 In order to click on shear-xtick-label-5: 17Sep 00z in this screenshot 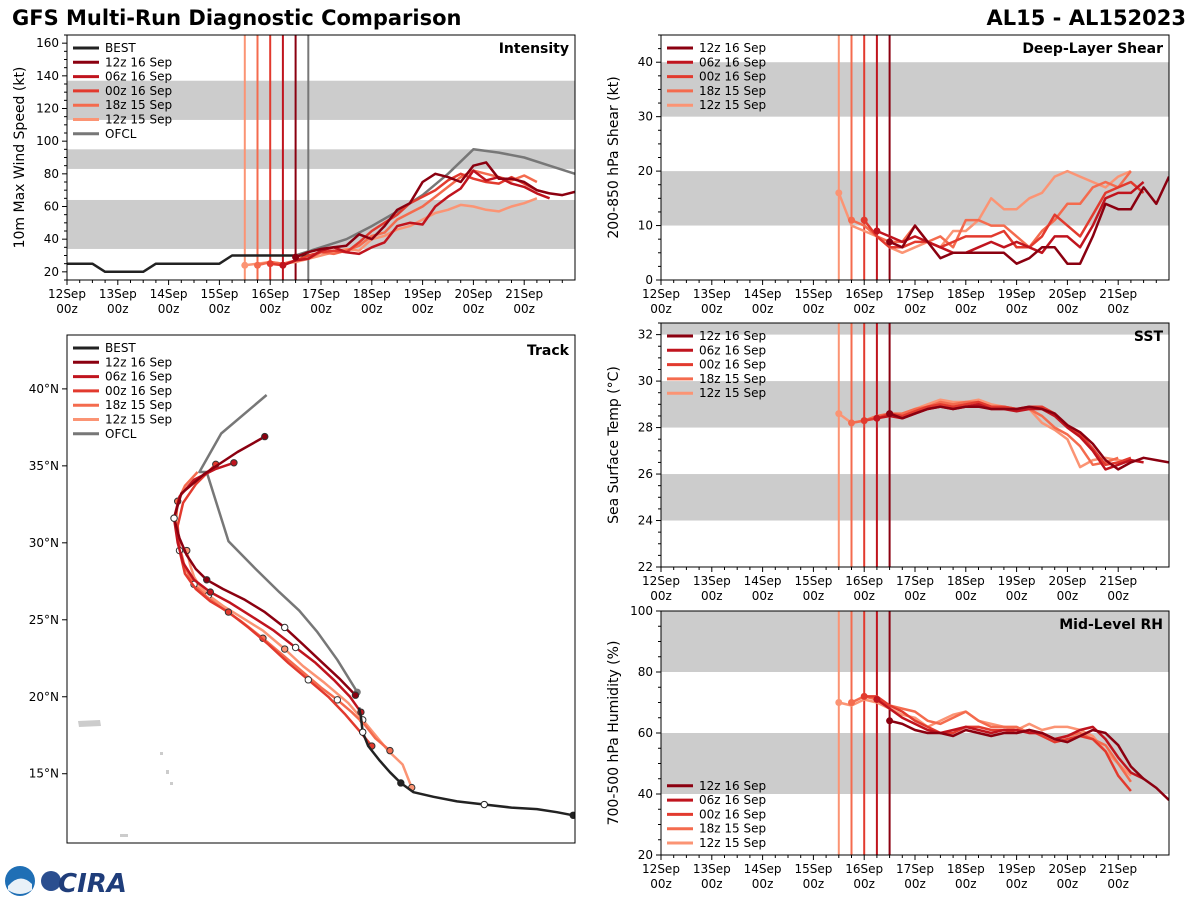, I will do `click(915, 301)`.